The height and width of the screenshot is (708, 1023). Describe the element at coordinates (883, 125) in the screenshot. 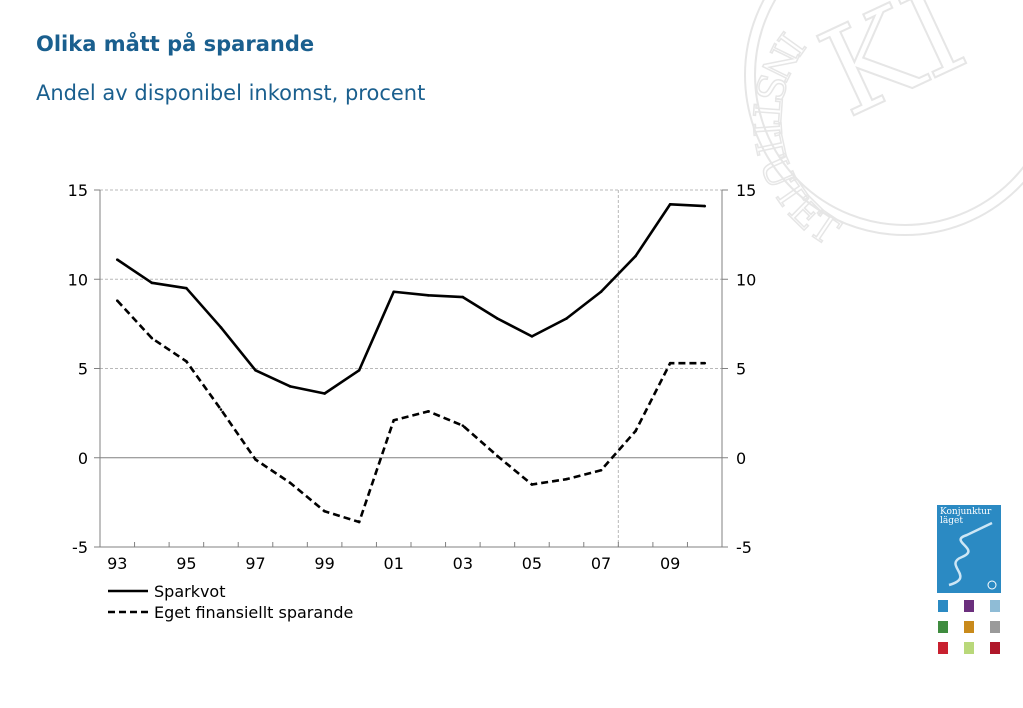

I see `ki-seal-watermark: KI INSTITUTET` at that location.